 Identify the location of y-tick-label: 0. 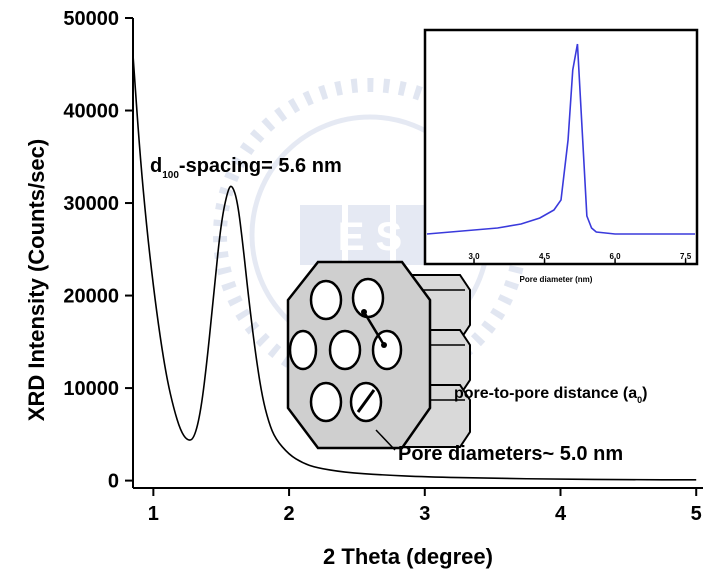
(113, 482).